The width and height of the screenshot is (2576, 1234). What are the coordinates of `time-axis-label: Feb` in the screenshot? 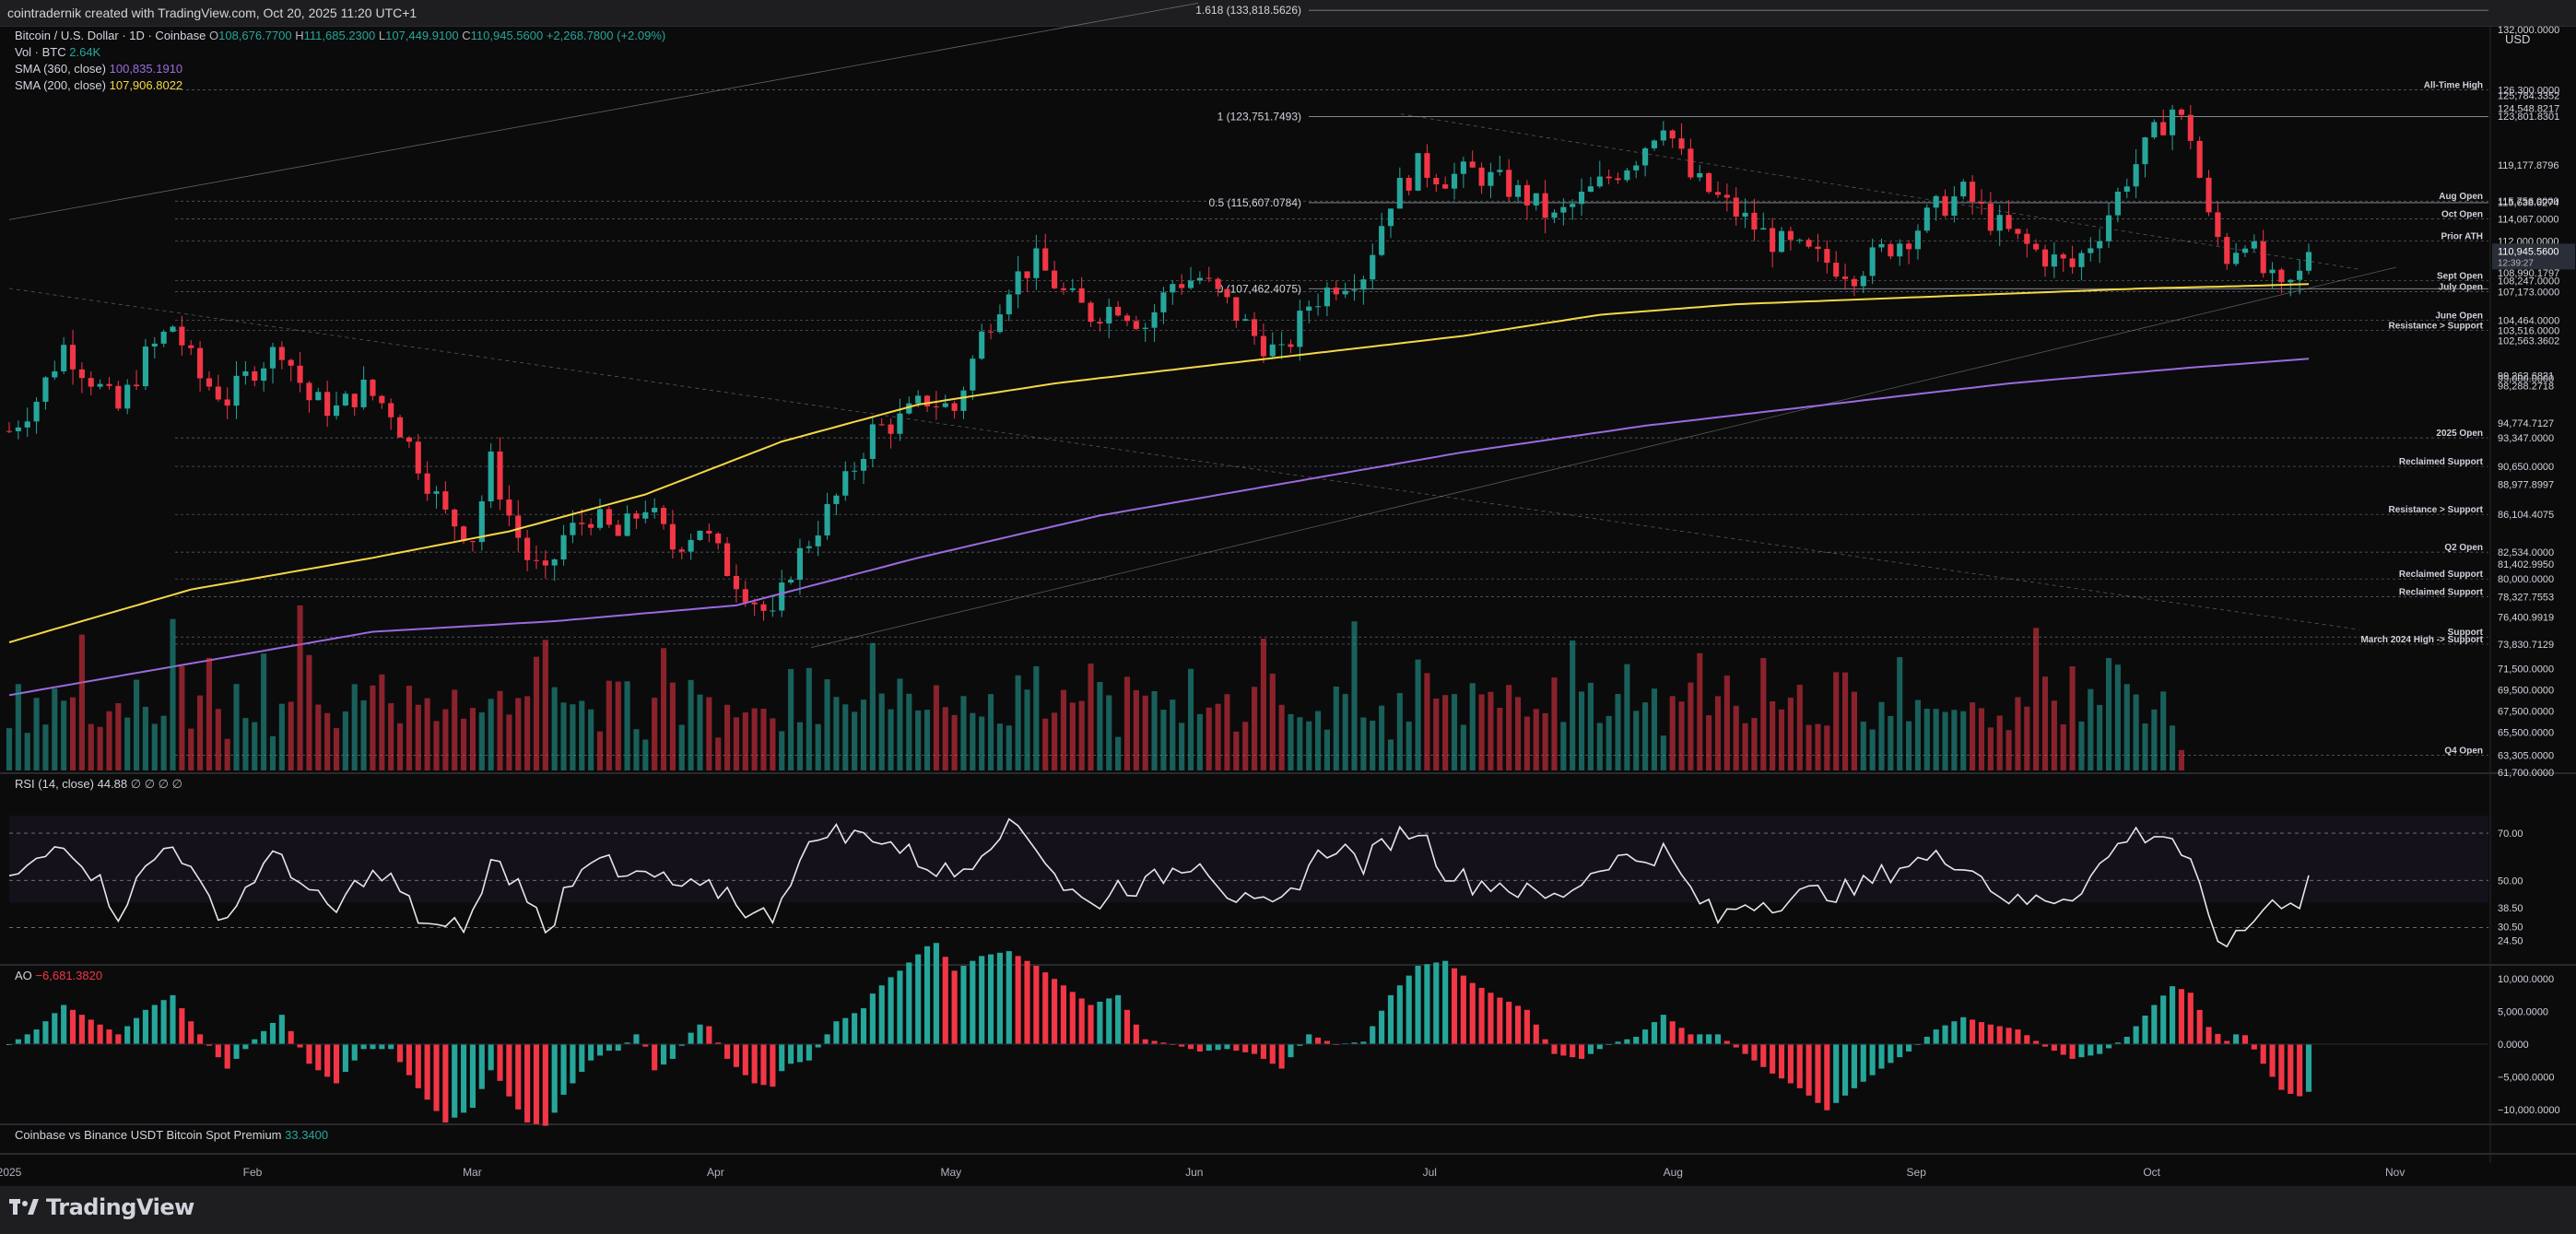 It's located at (253, 1172).